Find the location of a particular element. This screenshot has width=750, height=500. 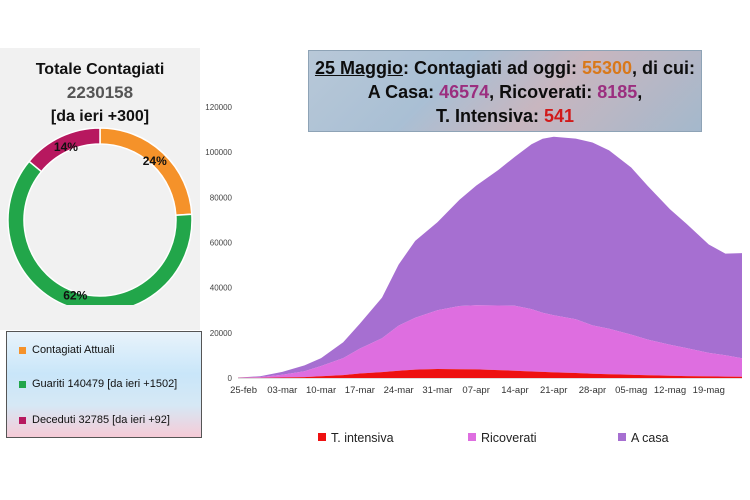

x-tick-label: 28-apr is located at coordinates (592, 390).